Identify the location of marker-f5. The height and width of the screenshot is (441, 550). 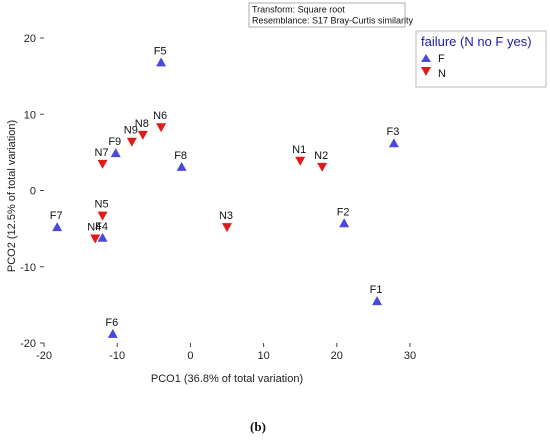
(161, 62).